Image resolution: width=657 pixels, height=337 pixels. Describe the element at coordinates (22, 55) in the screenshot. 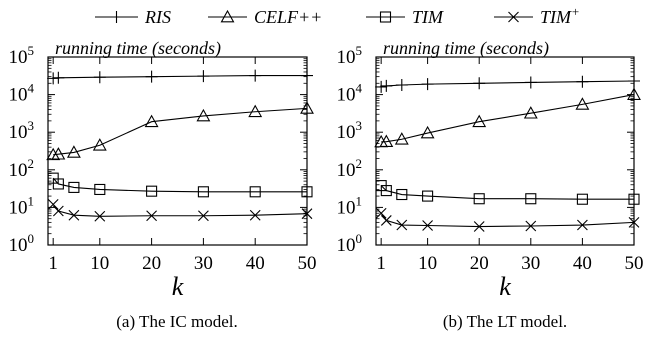

I see `y-tick-label: 10⁵` at that location.